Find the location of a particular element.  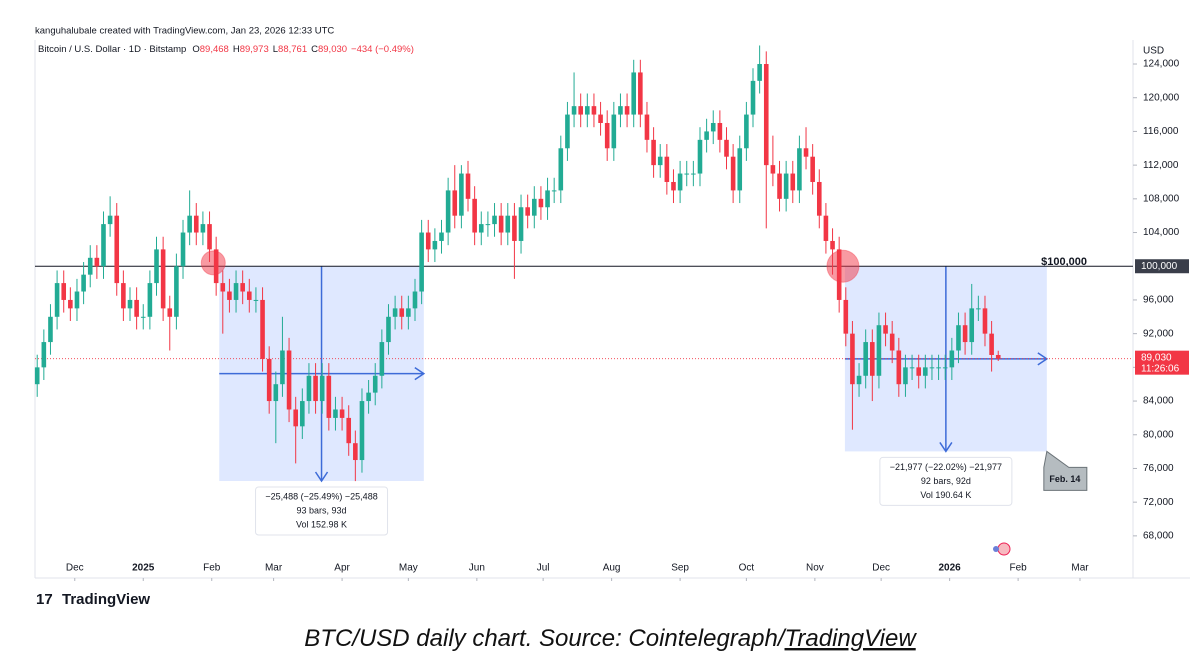

icon is located at coordinates (1004, 549).